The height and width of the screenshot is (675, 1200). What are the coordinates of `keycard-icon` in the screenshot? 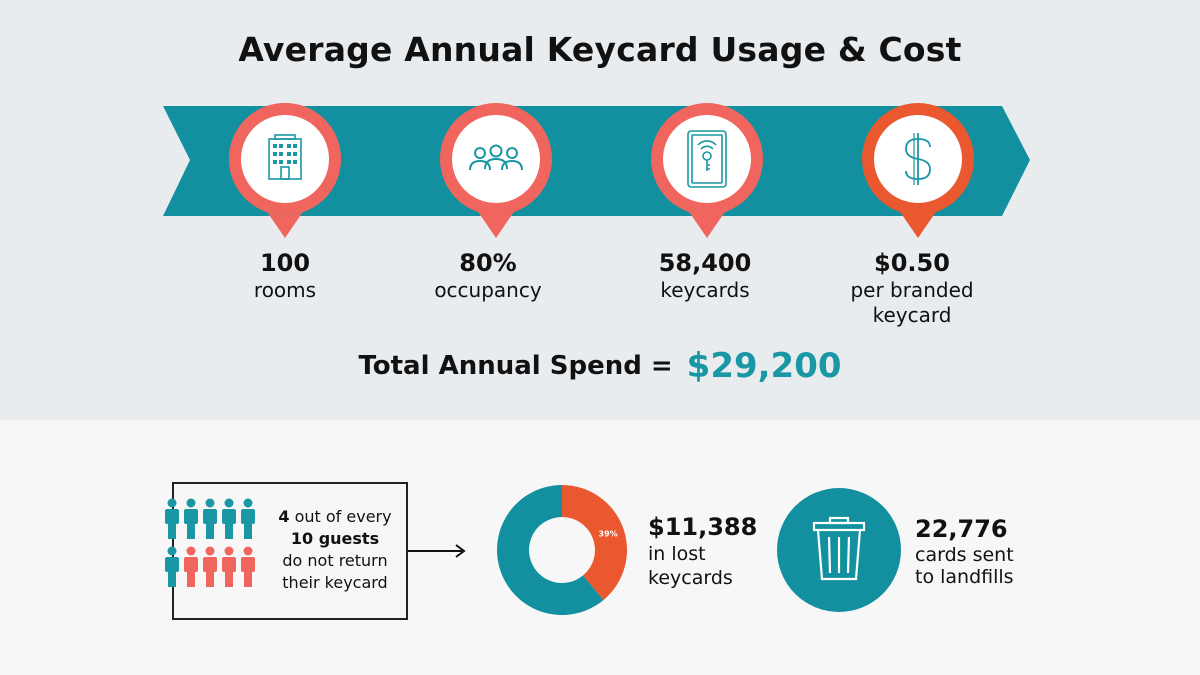 It's located at (707, 159).